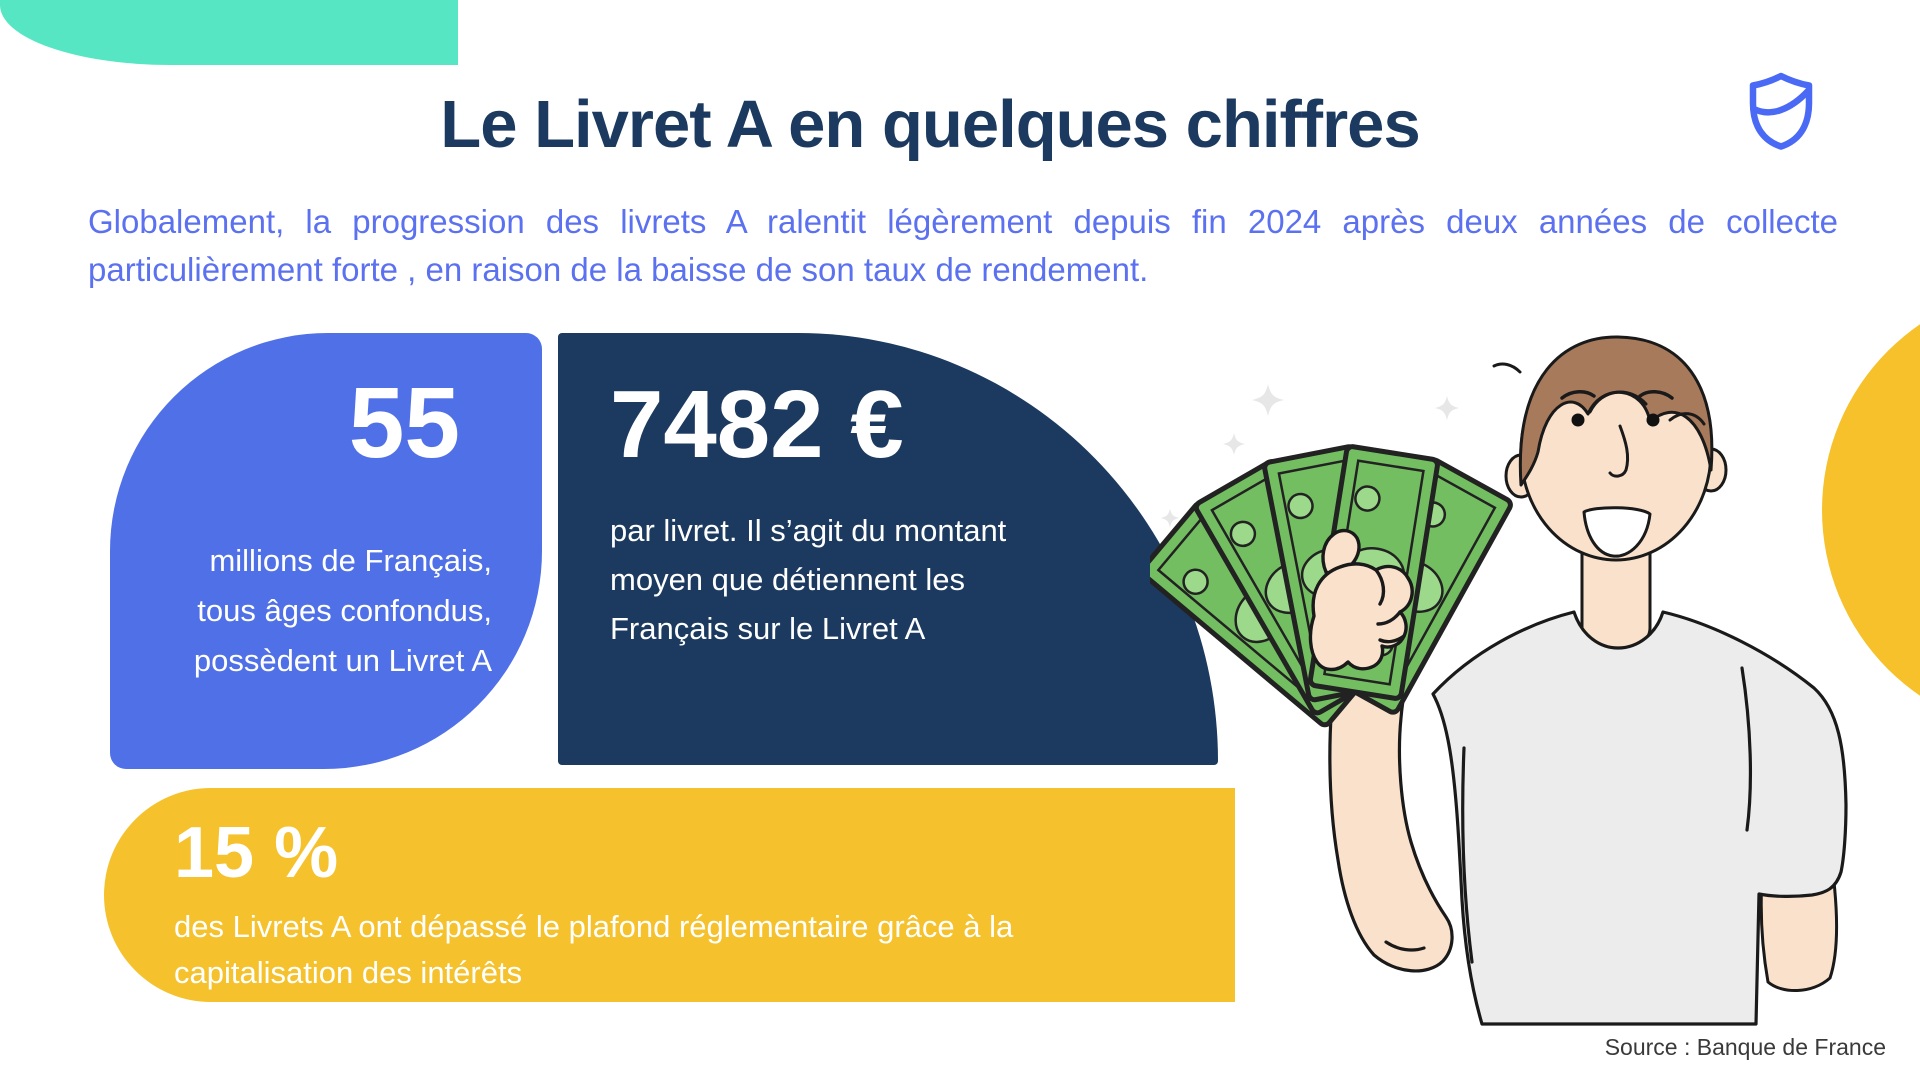 The height and width of the screenshot is (1080, 1920). I want to click on man-tshirt, so click(1639, 818).